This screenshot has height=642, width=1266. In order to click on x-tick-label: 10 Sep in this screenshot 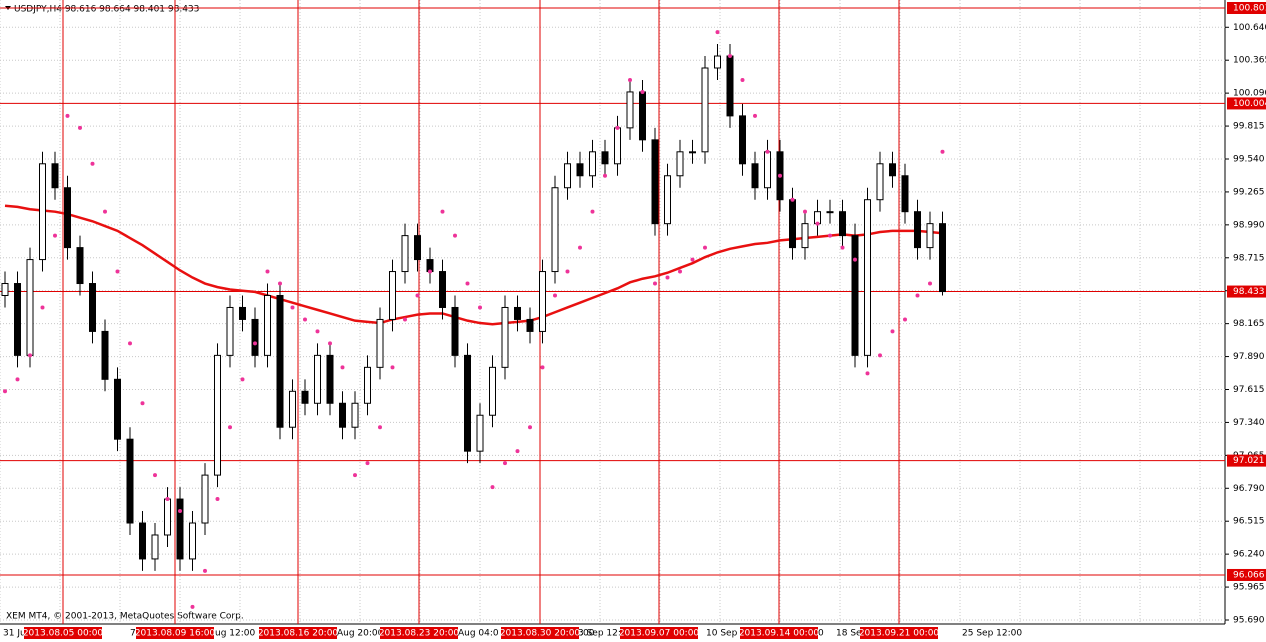, I will do `click(722, 634)`.